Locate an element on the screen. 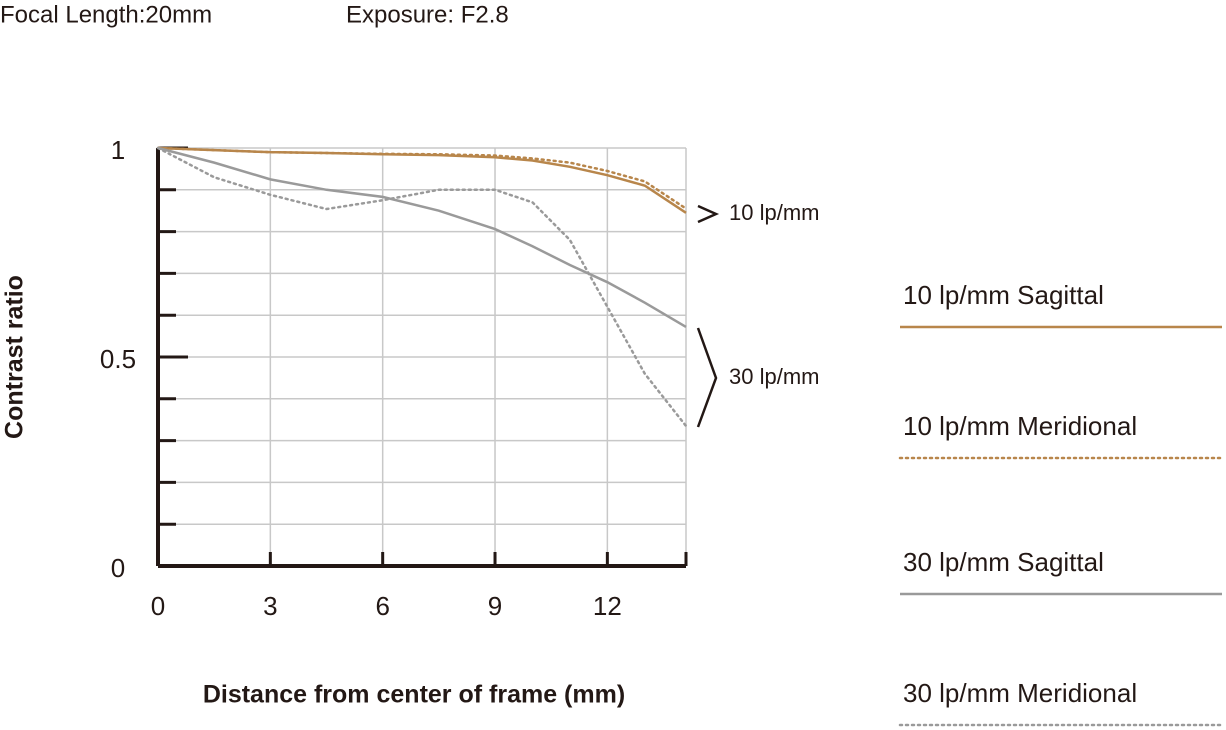 This screenshot has width=1226, height=730. legend-label: 30 lp/mm Sagittal is located at coordinates (1003, 562).